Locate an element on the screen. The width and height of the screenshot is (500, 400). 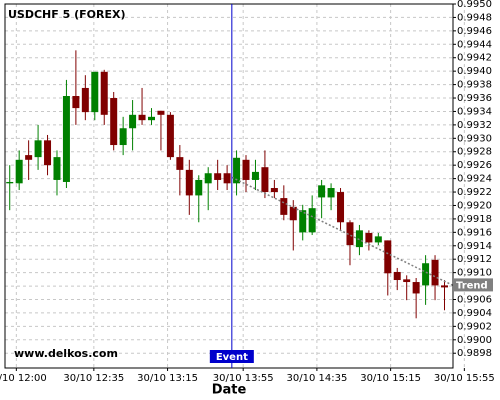
trend-label-box is located at coordinates (473, 285).